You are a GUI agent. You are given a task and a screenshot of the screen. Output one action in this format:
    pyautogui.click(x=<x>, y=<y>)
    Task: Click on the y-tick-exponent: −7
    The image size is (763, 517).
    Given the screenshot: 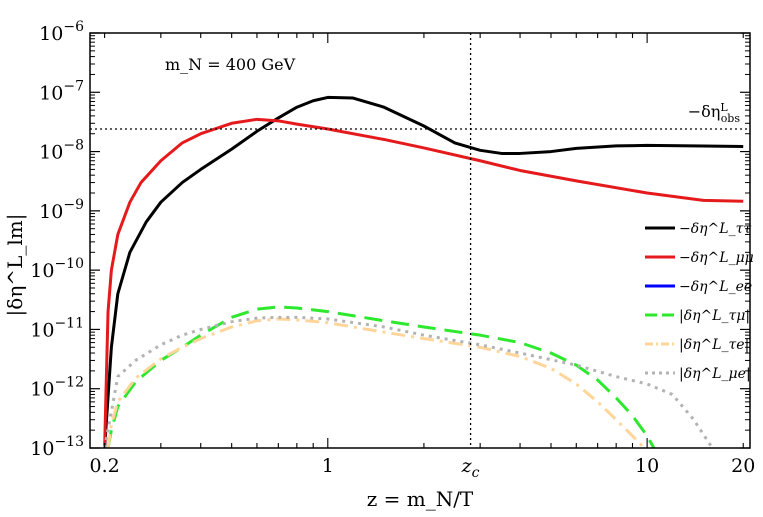 What is the action you would take?
    pyautogui.click(x=73, y=86)
    